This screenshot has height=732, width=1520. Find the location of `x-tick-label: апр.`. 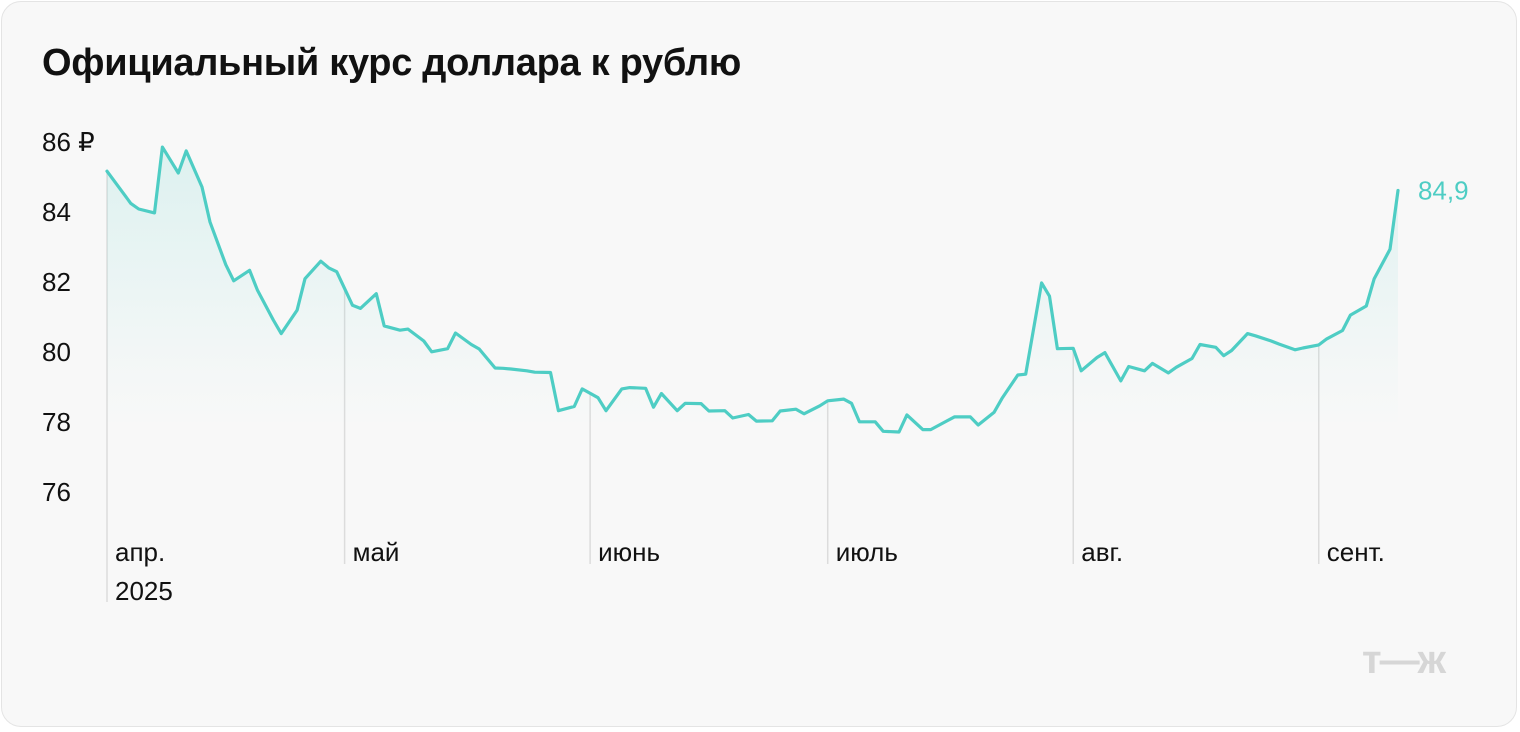

x-tick-label: апр. is located at coordinates (140, 552).